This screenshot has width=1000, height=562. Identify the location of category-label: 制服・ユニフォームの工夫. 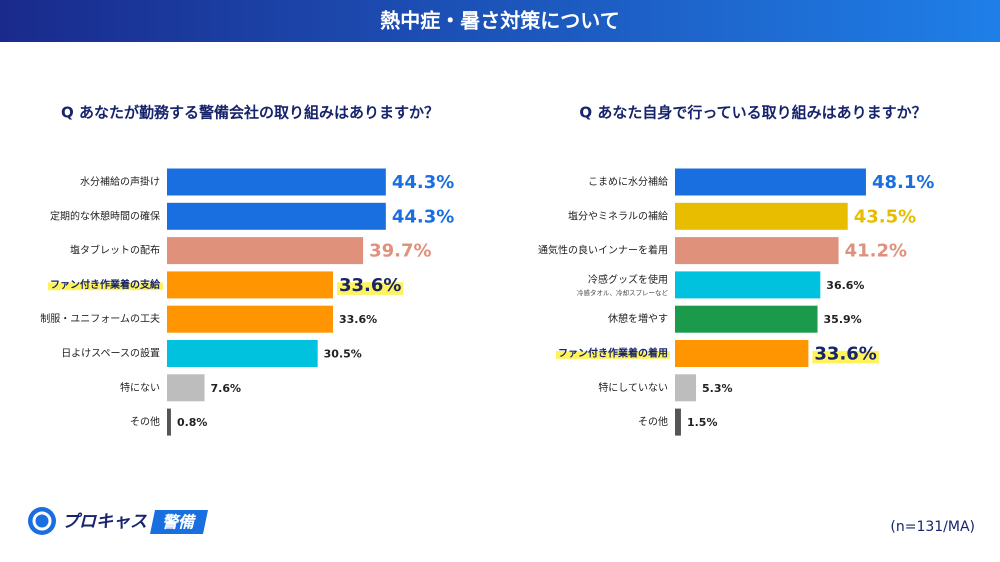
(100, 318).